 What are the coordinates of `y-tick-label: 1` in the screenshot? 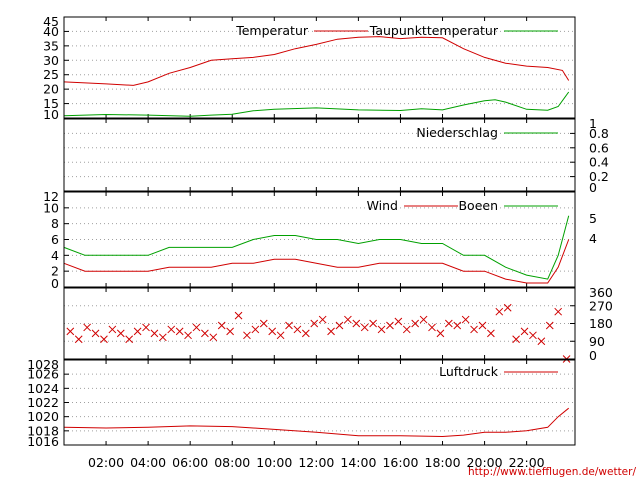 It's located at (593, 123).